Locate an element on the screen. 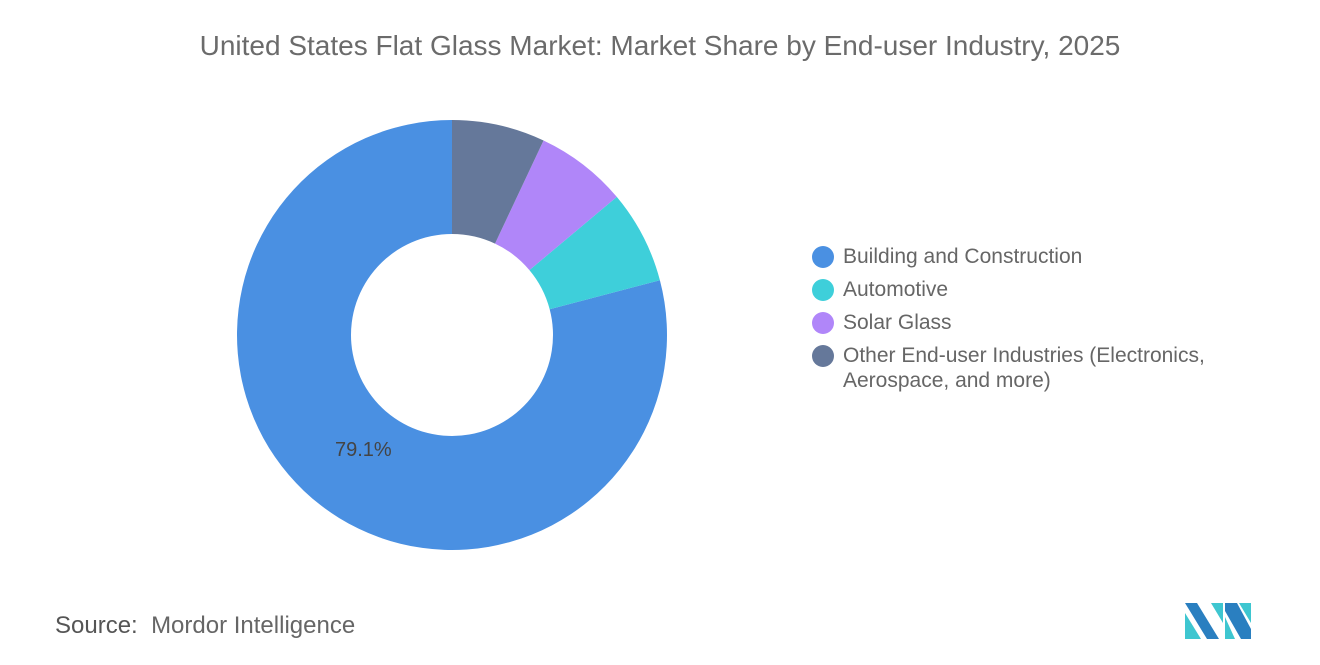 The image size is (1320, 665). source-value: Mordor Intelligence is located at coordinates (253, 625).